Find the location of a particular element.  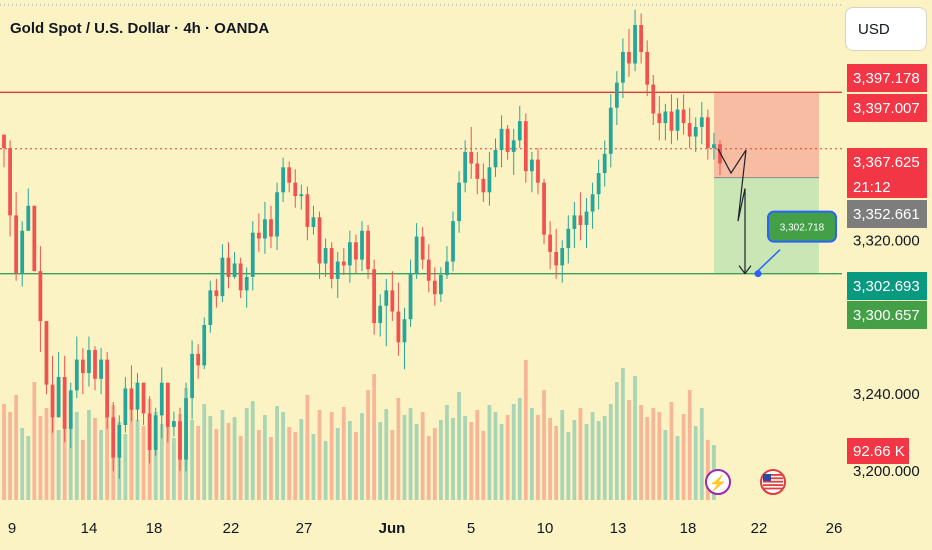

event-markers: ⚡ is located at coordinates (745, 482).